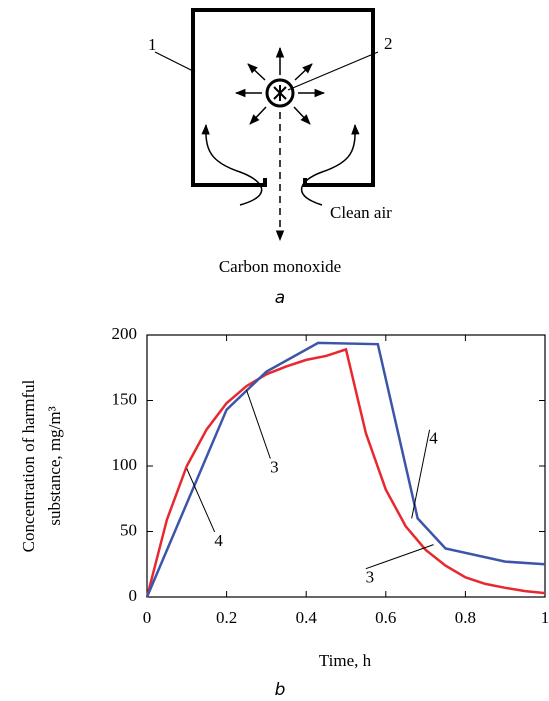 The height and width of the screenshot is (701, 549). I want to click on x-tick-label: 1, so click(545, 617).